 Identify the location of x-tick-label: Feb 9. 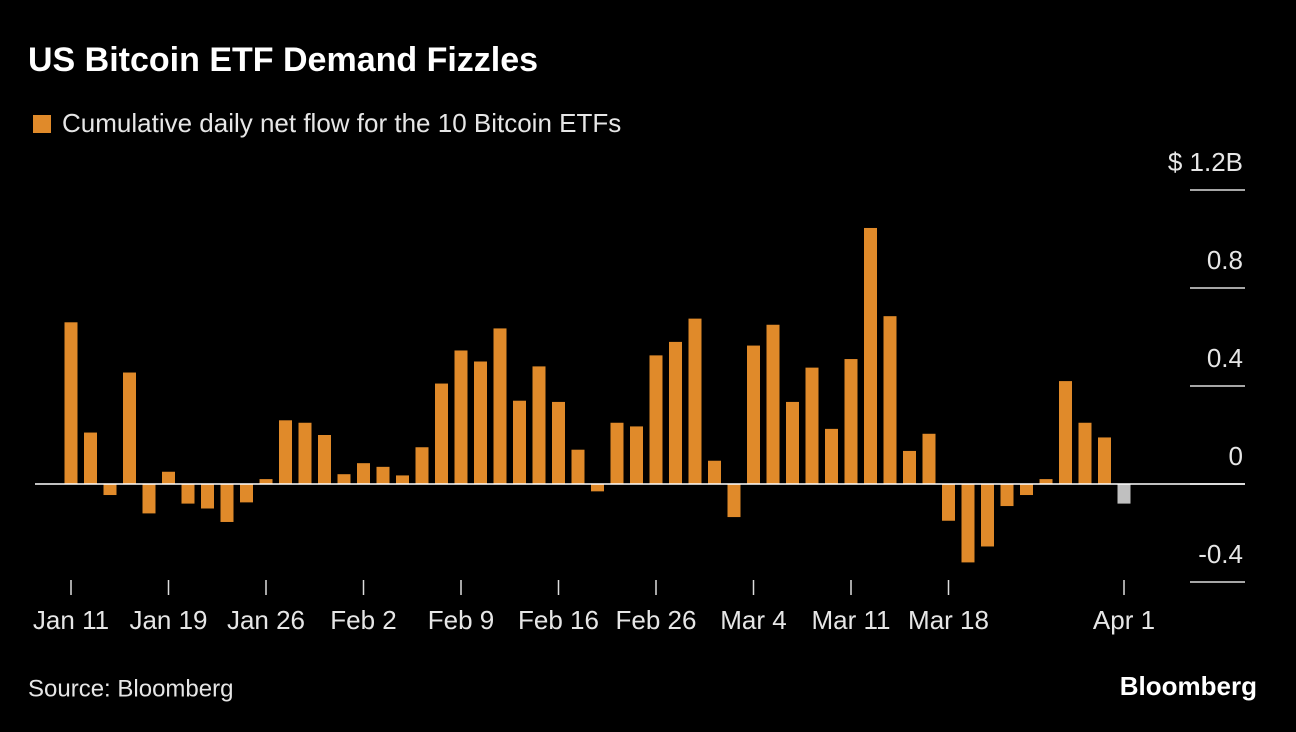
(461, 620).